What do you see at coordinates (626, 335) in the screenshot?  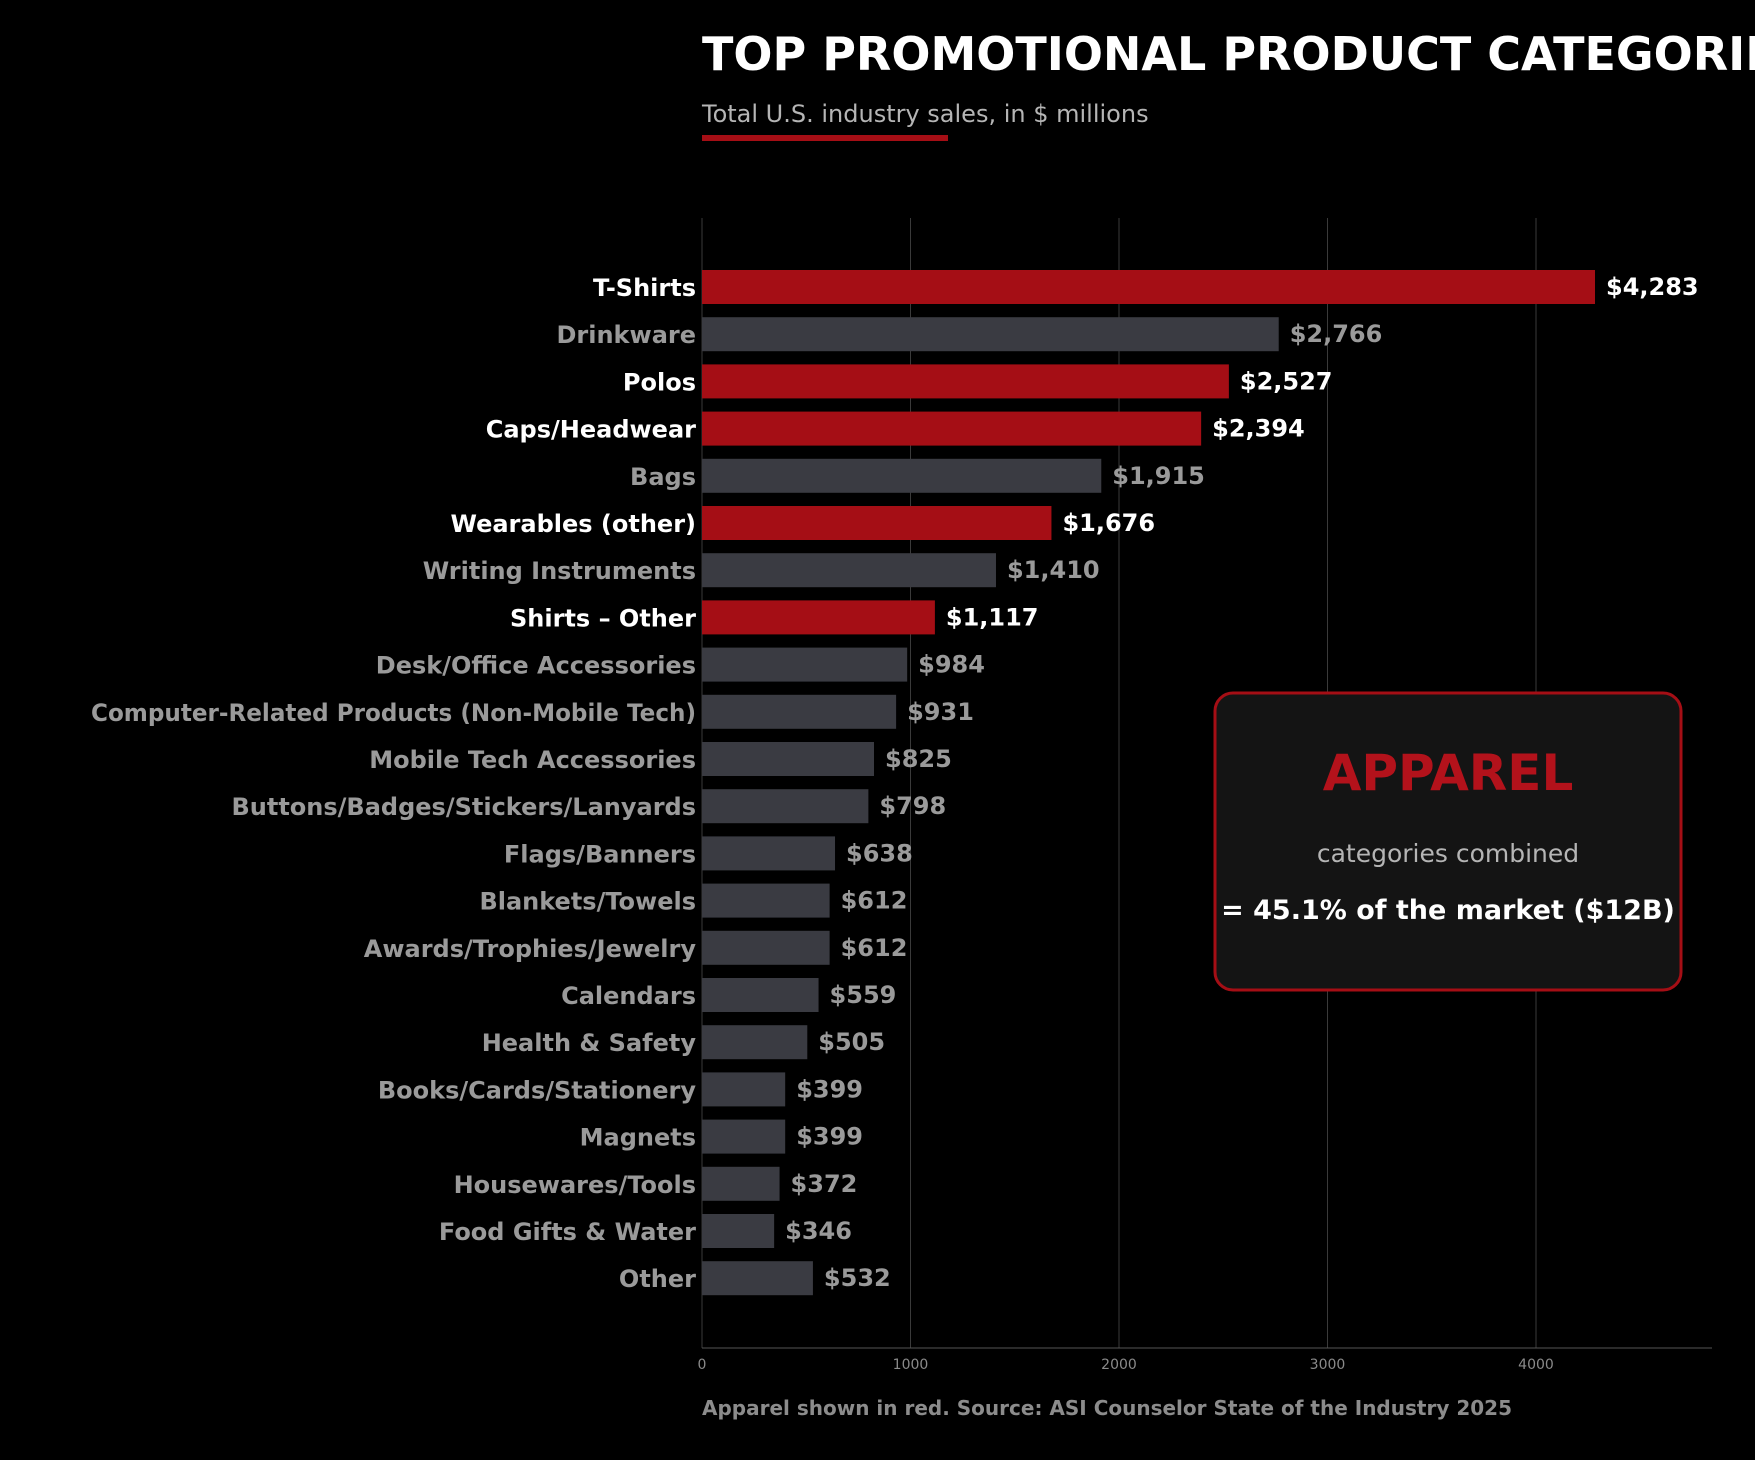 I see `category-label: Drinkware` at bounding box center [626, 335].